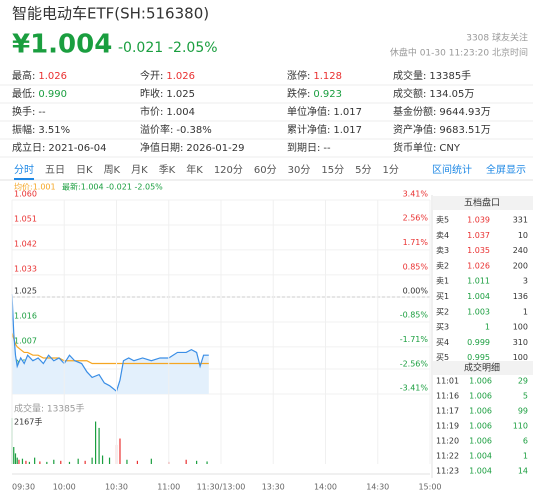  What do you see at coordinates (414, 339) in the screenshot?
I see `y2-tick-label: -1.71%` at bounding box center [414, 339].